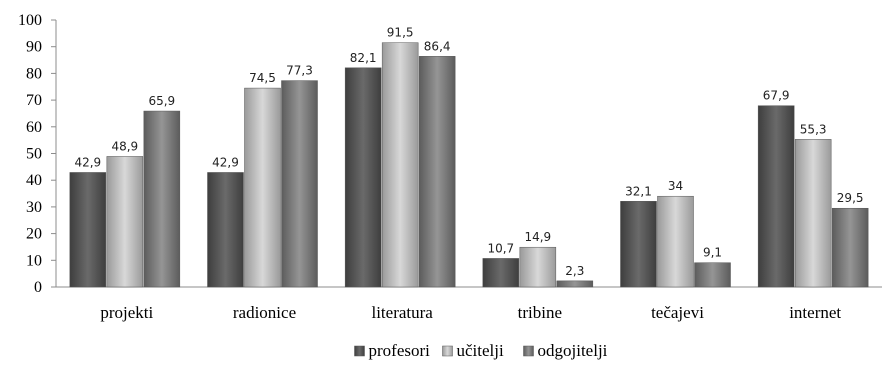  What do you see at coordinates (400, 33) in the screenshot?
I see `data-label: 91,5` at bounding box center [400, 33].